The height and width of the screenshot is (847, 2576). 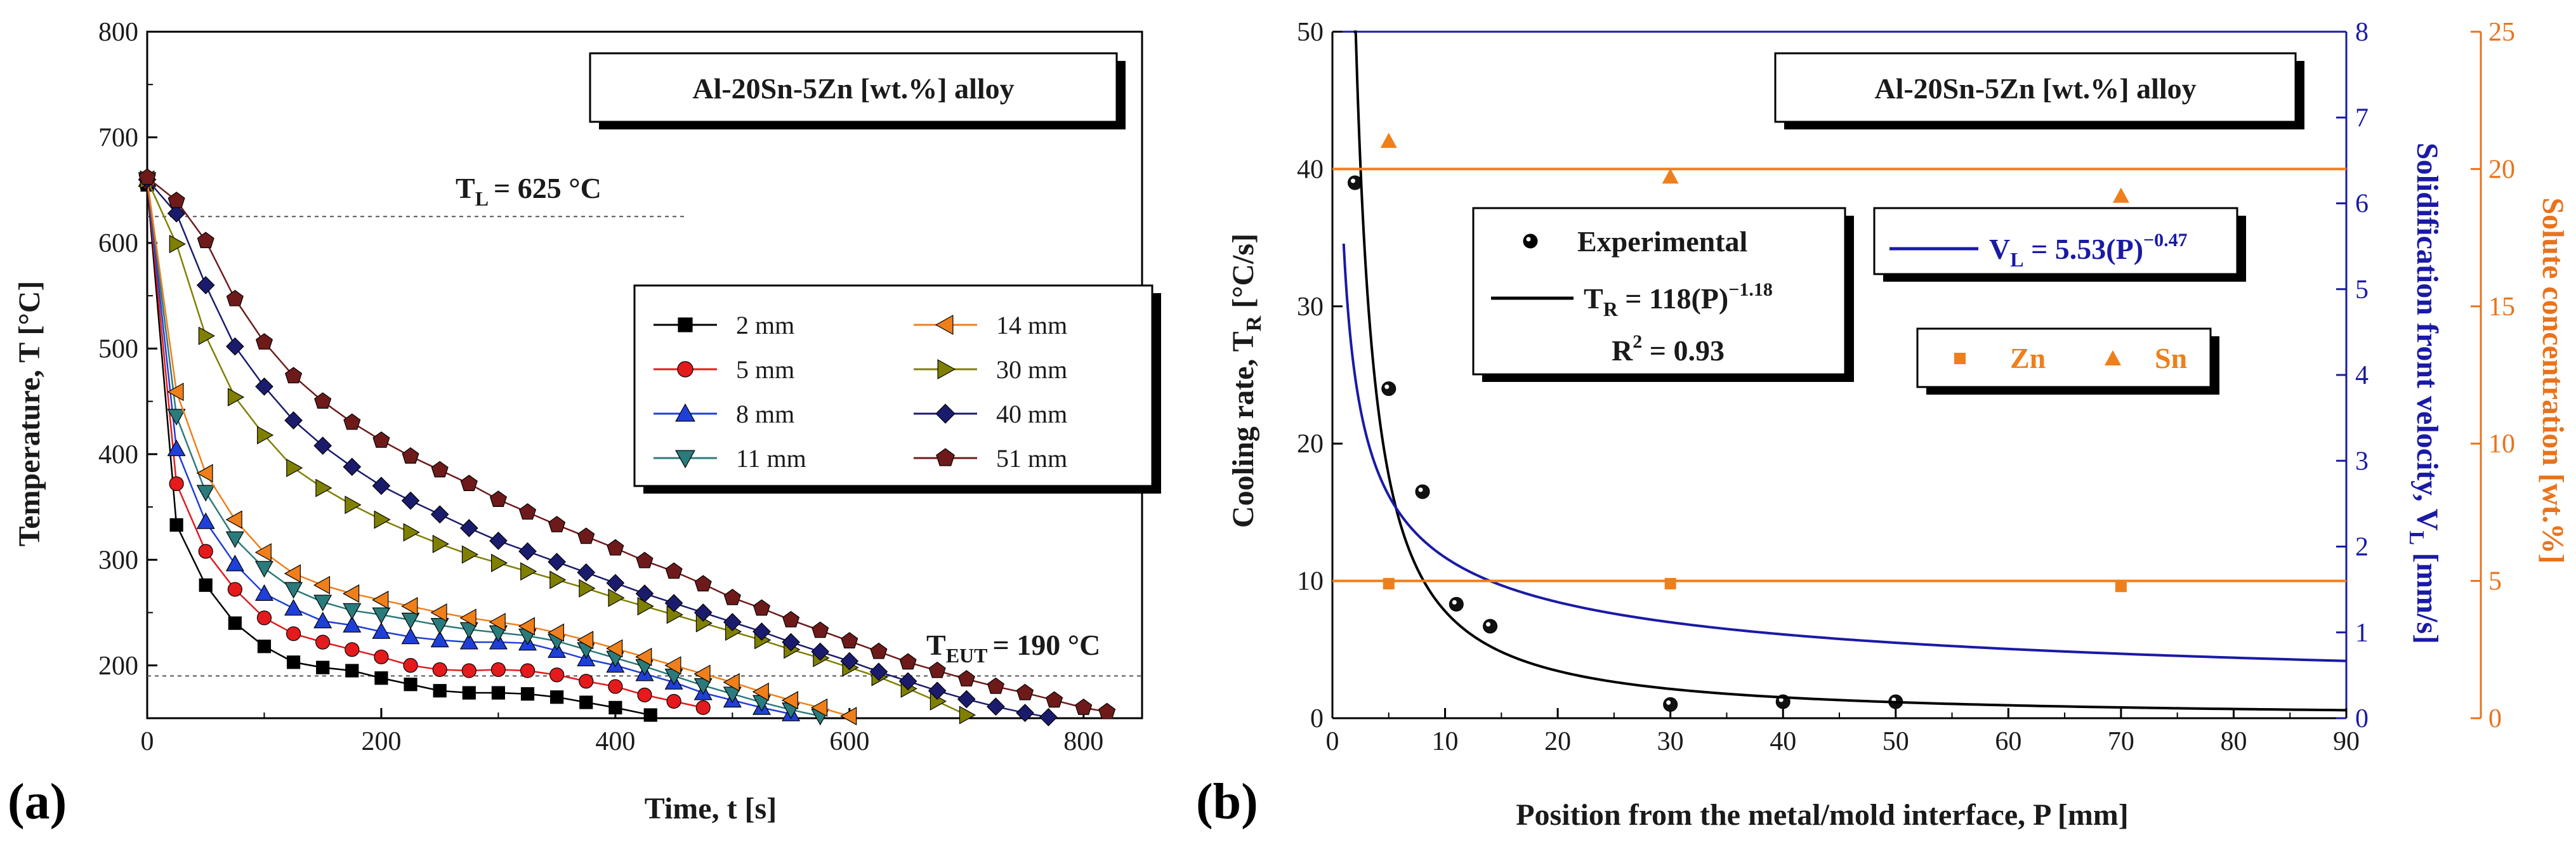 I want to click on y-tick-label: 200, so click(x=118, y=666).